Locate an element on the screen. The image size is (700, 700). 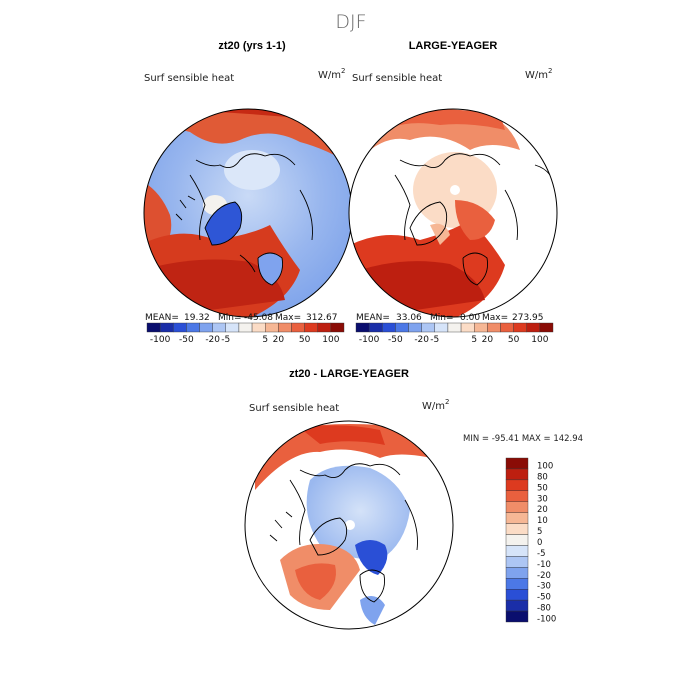
panel-b-min-label: Min= is located at coordinates (442, 318).